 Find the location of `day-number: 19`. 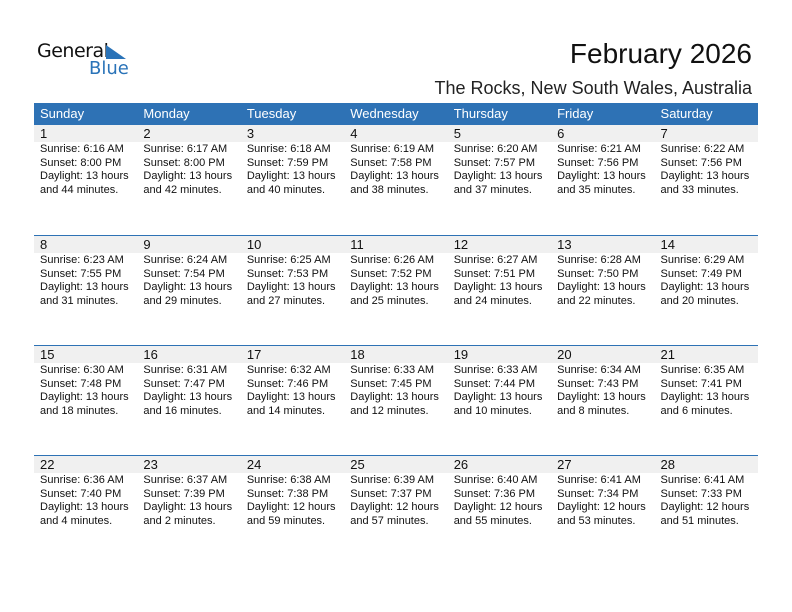

day-number: 19 is located at coordinates (499, 354).